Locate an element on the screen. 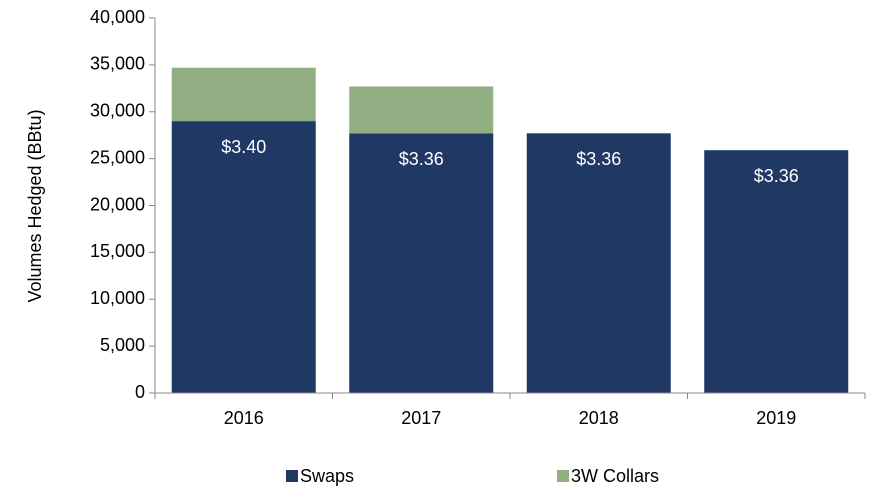  y-tick-label: 25,000 is located at coordinates (117, 157).